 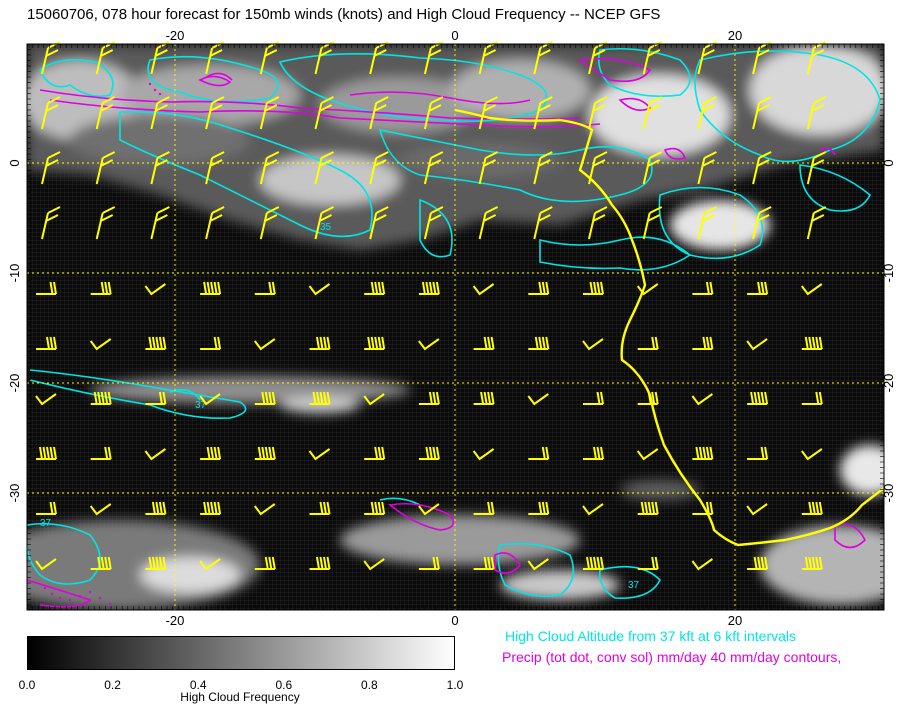 I want to click on lon-tick-top: 0, so click(x=454, y=35).